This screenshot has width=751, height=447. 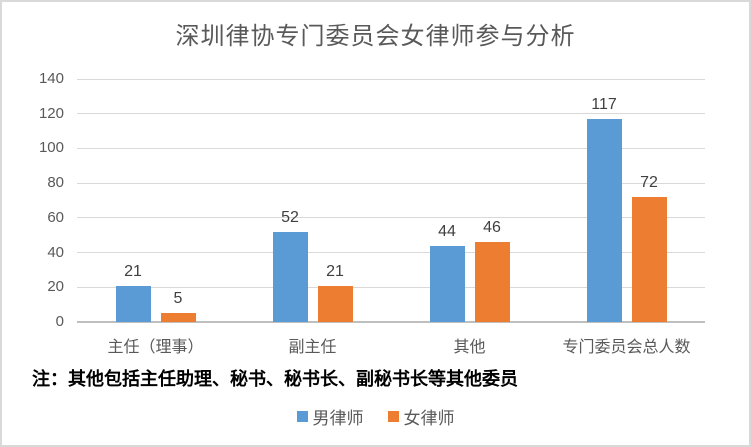 I want to click on x-axis-category-label: 副主任, so click(x=312, y=347).